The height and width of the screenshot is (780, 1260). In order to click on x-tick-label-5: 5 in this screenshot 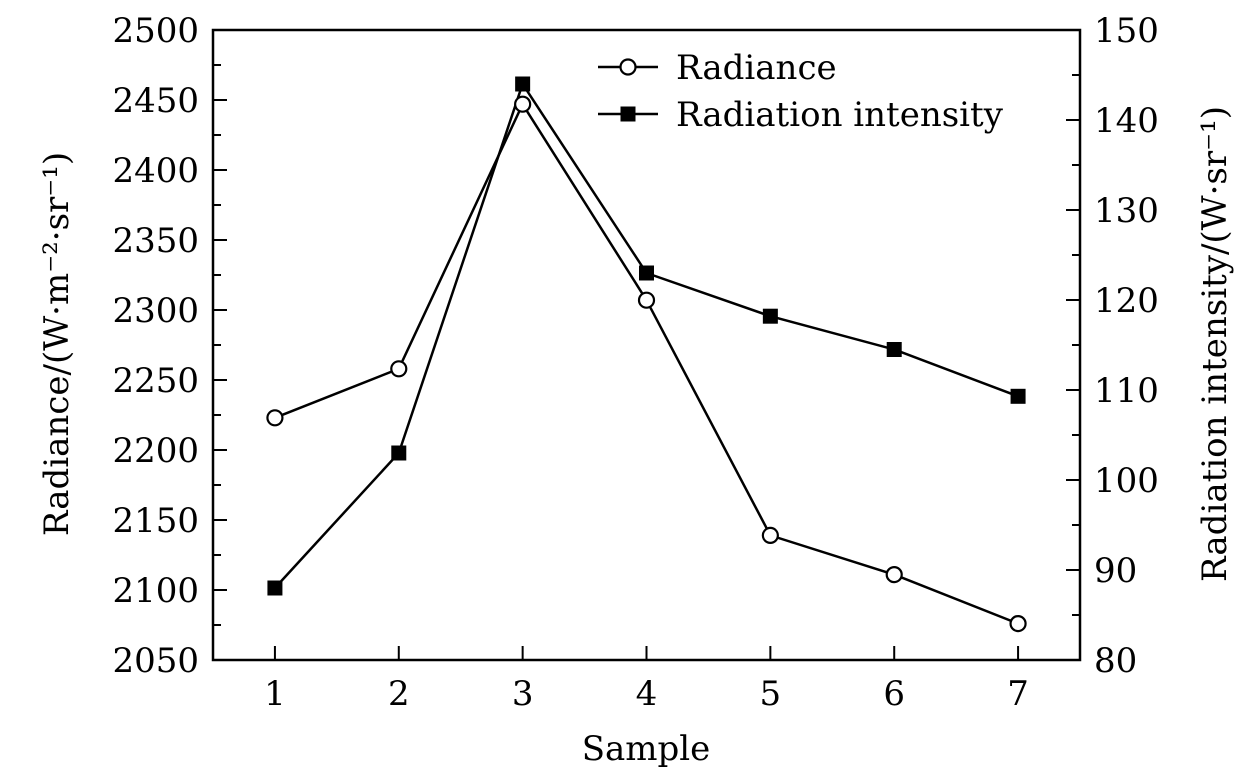, I will do `click(771, 694)`.